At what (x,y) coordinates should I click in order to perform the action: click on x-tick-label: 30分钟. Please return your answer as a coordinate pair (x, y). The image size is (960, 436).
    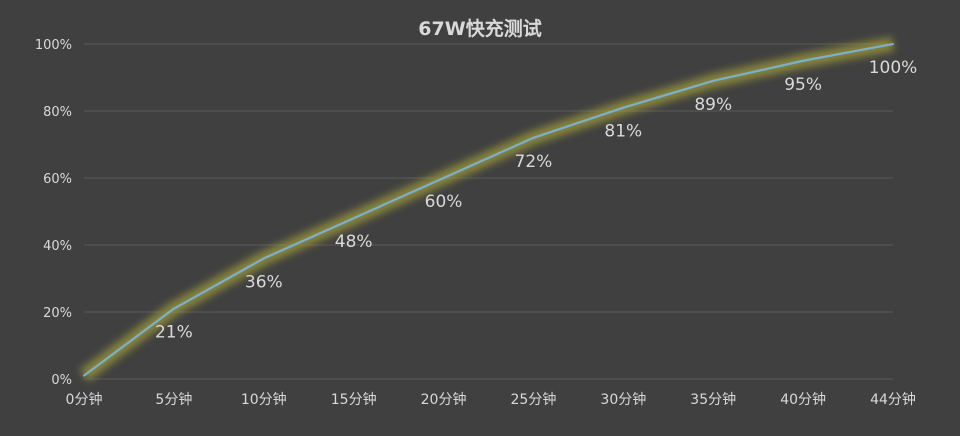
    Looking at the image, I should click on (623, 399).